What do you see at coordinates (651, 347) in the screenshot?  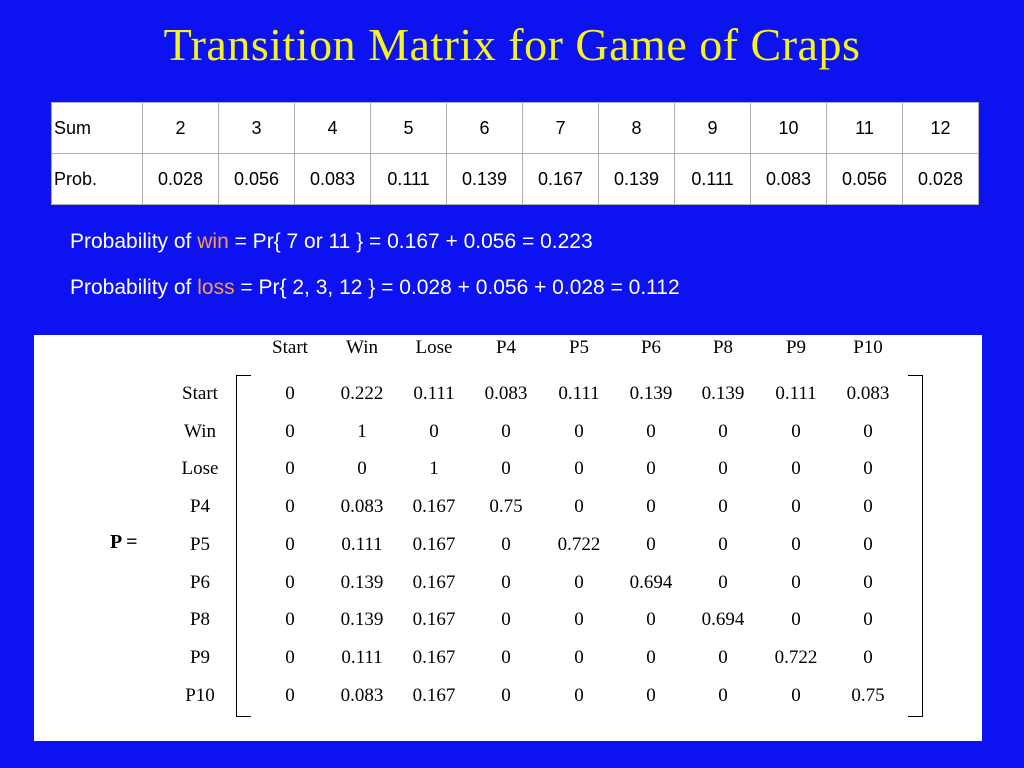 I see `matrix-col-header: P6` at bounding box center [651, 347].